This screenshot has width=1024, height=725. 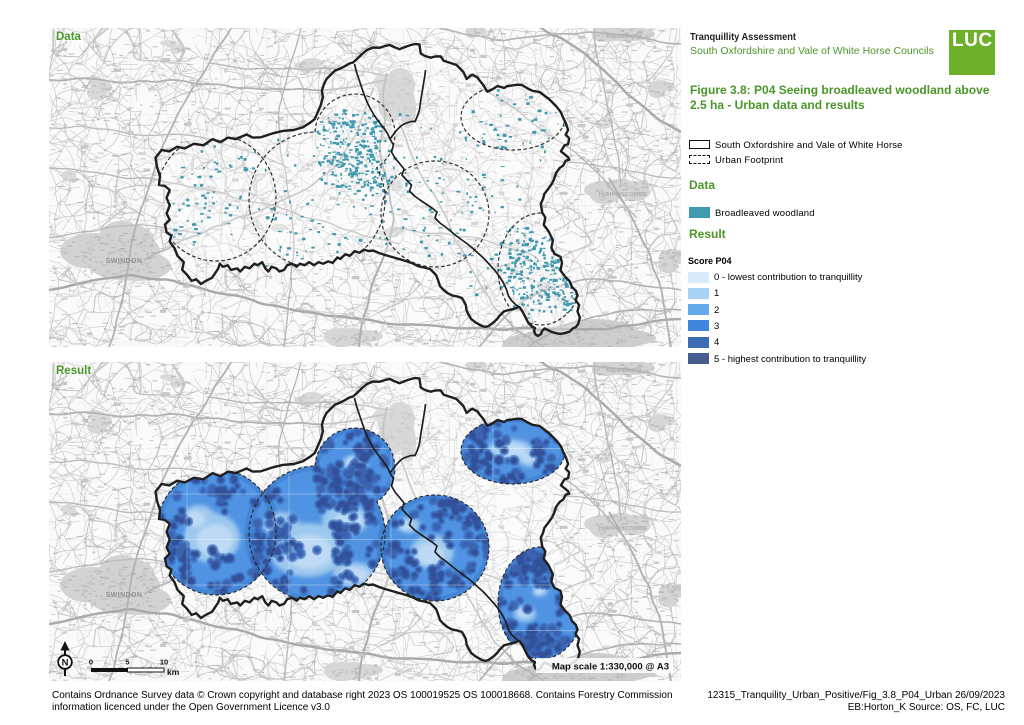 I want to click on svg-text: N, so click(x=65, y=663).